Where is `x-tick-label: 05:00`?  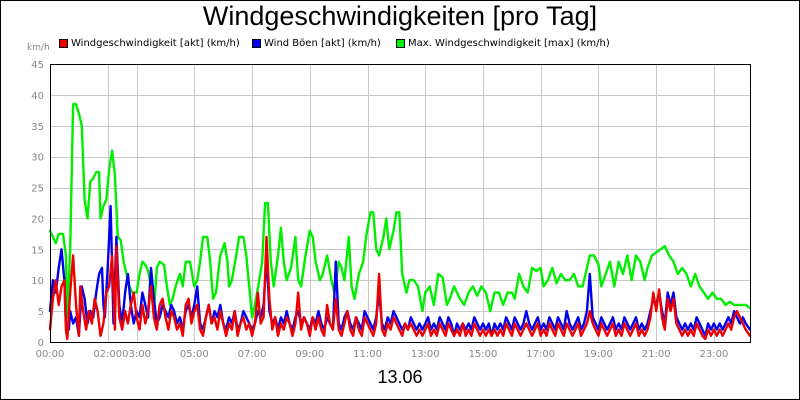 x-tick-label: 05:00 is located at coordinates (194, 354).